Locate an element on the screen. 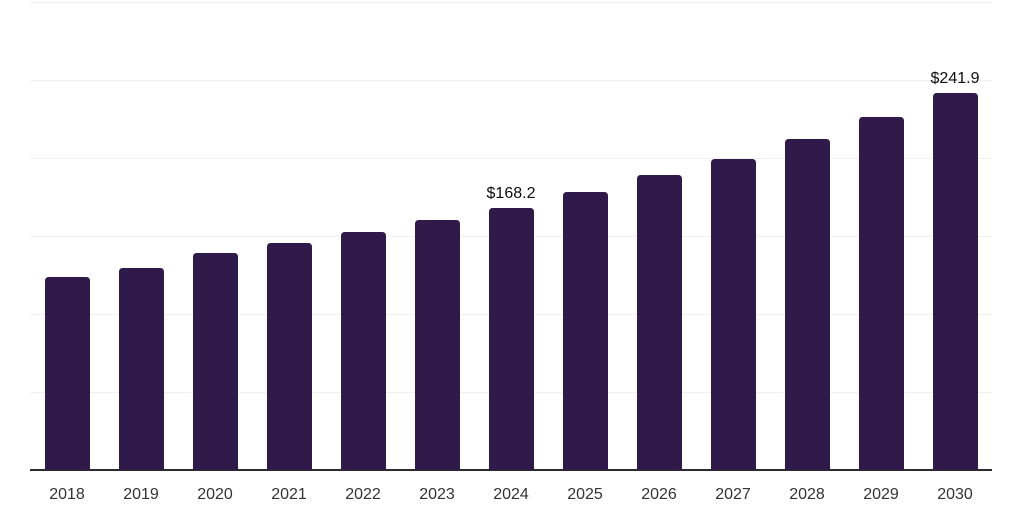  bar-2026 is located at coordinates (659, 322).